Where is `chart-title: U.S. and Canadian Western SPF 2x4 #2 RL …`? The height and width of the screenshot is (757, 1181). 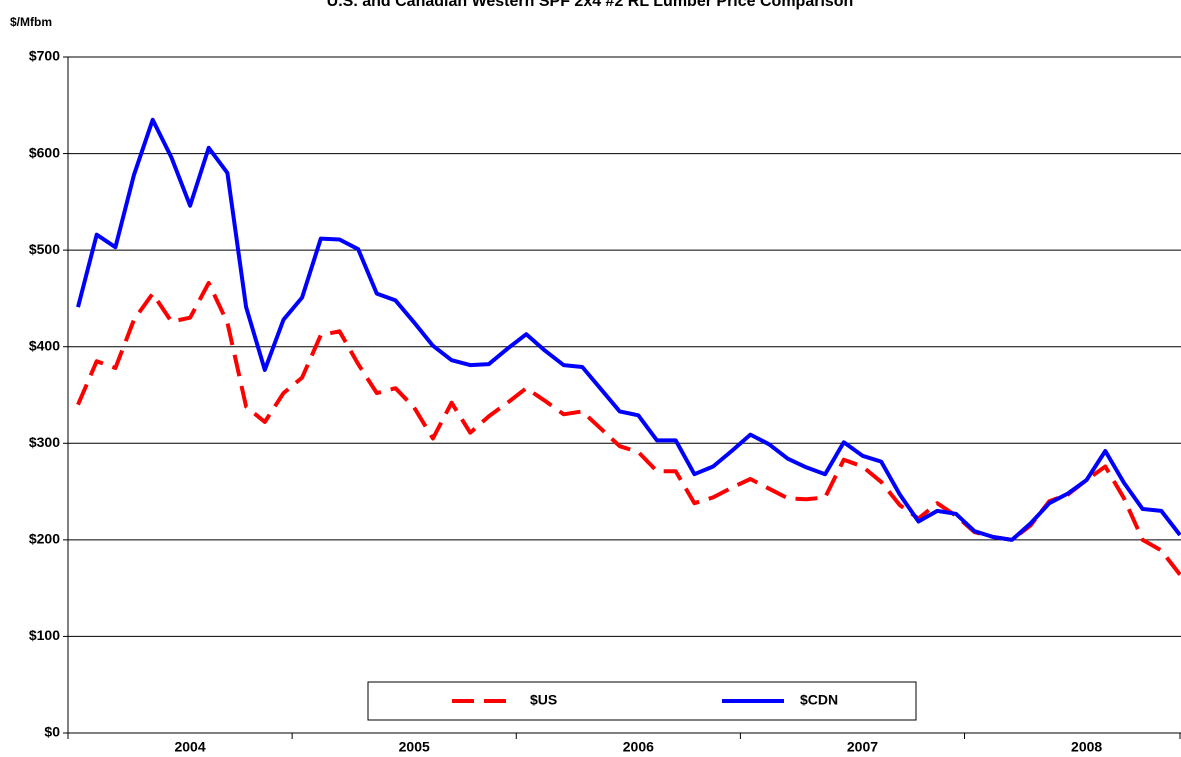 chart-title: U.S. and Canadian Western SPF 2x4 #2 RL … is located at coordinates (590, 5).